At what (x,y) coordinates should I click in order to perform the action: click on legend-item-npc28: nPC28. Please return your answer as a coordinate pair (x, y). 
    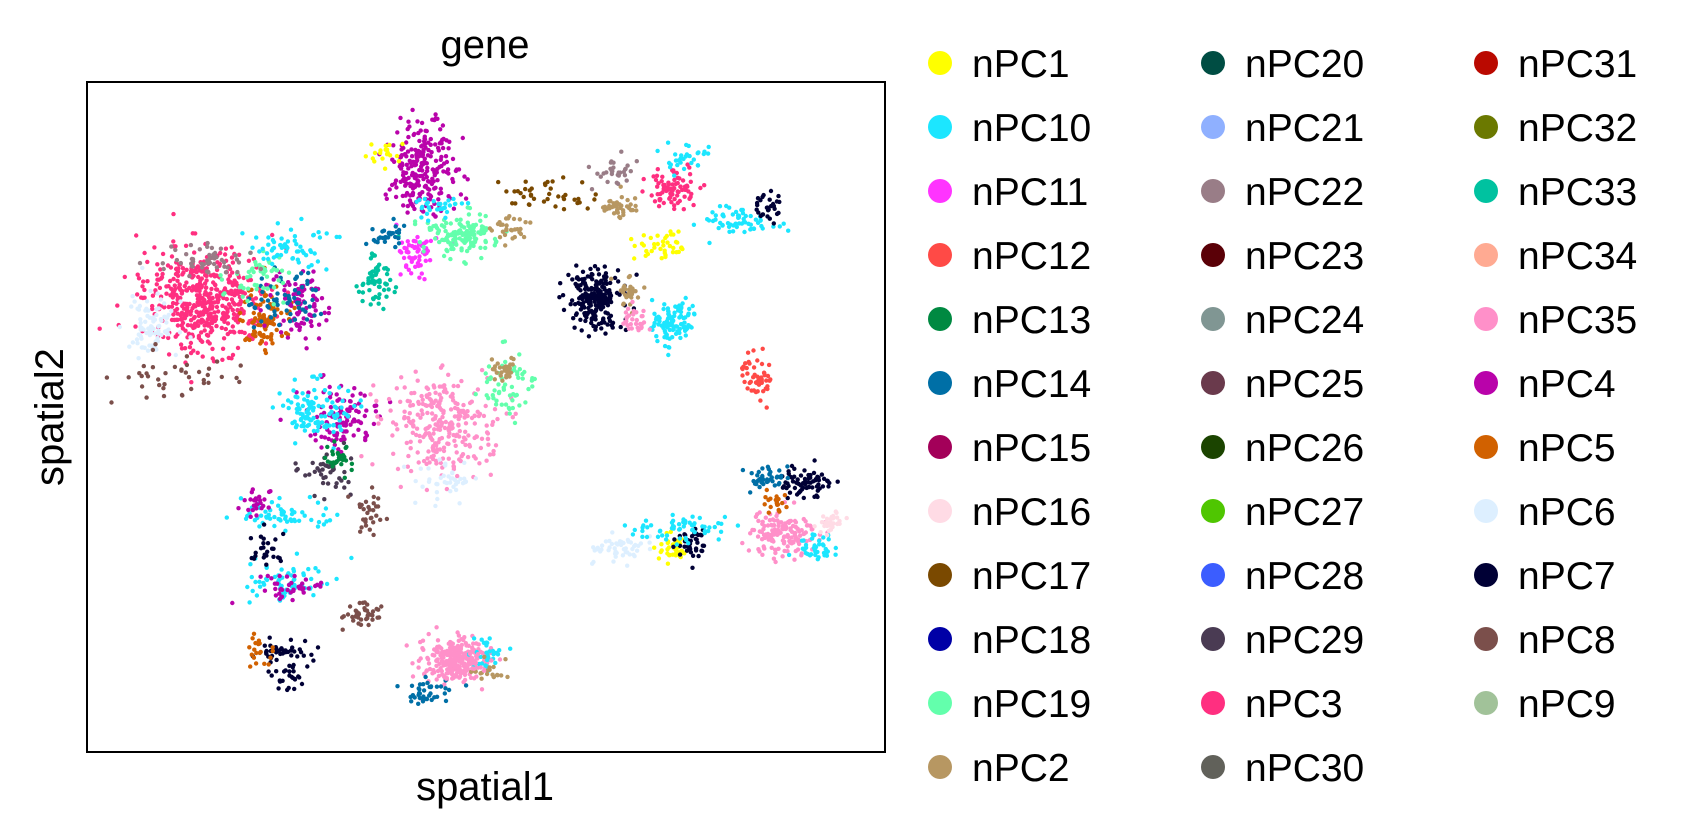
    Looking at the image, I should click on (1282, 576).